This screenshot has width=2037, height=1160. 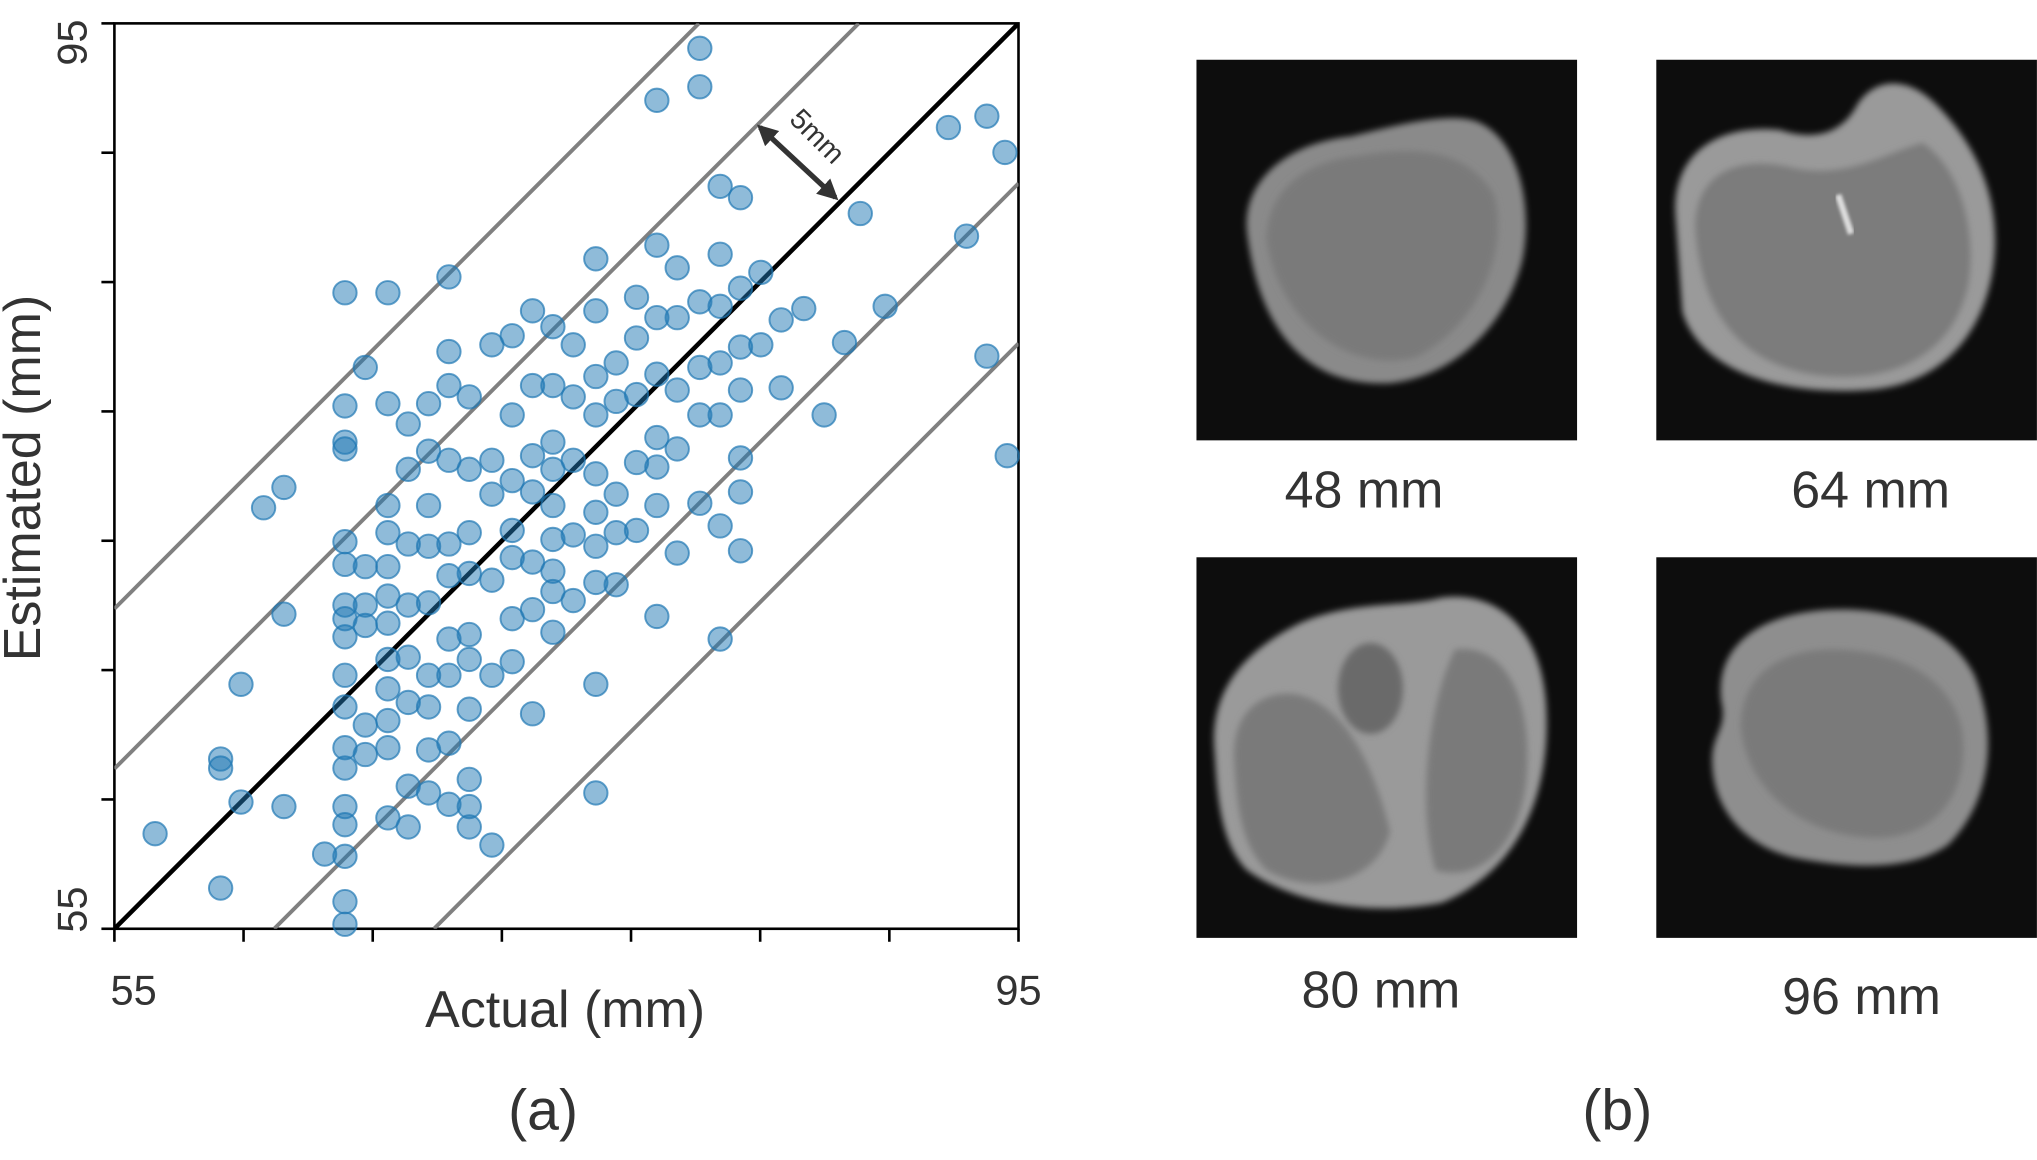 I want to click on panel-label: (b), so click(x=1617, y=1111).